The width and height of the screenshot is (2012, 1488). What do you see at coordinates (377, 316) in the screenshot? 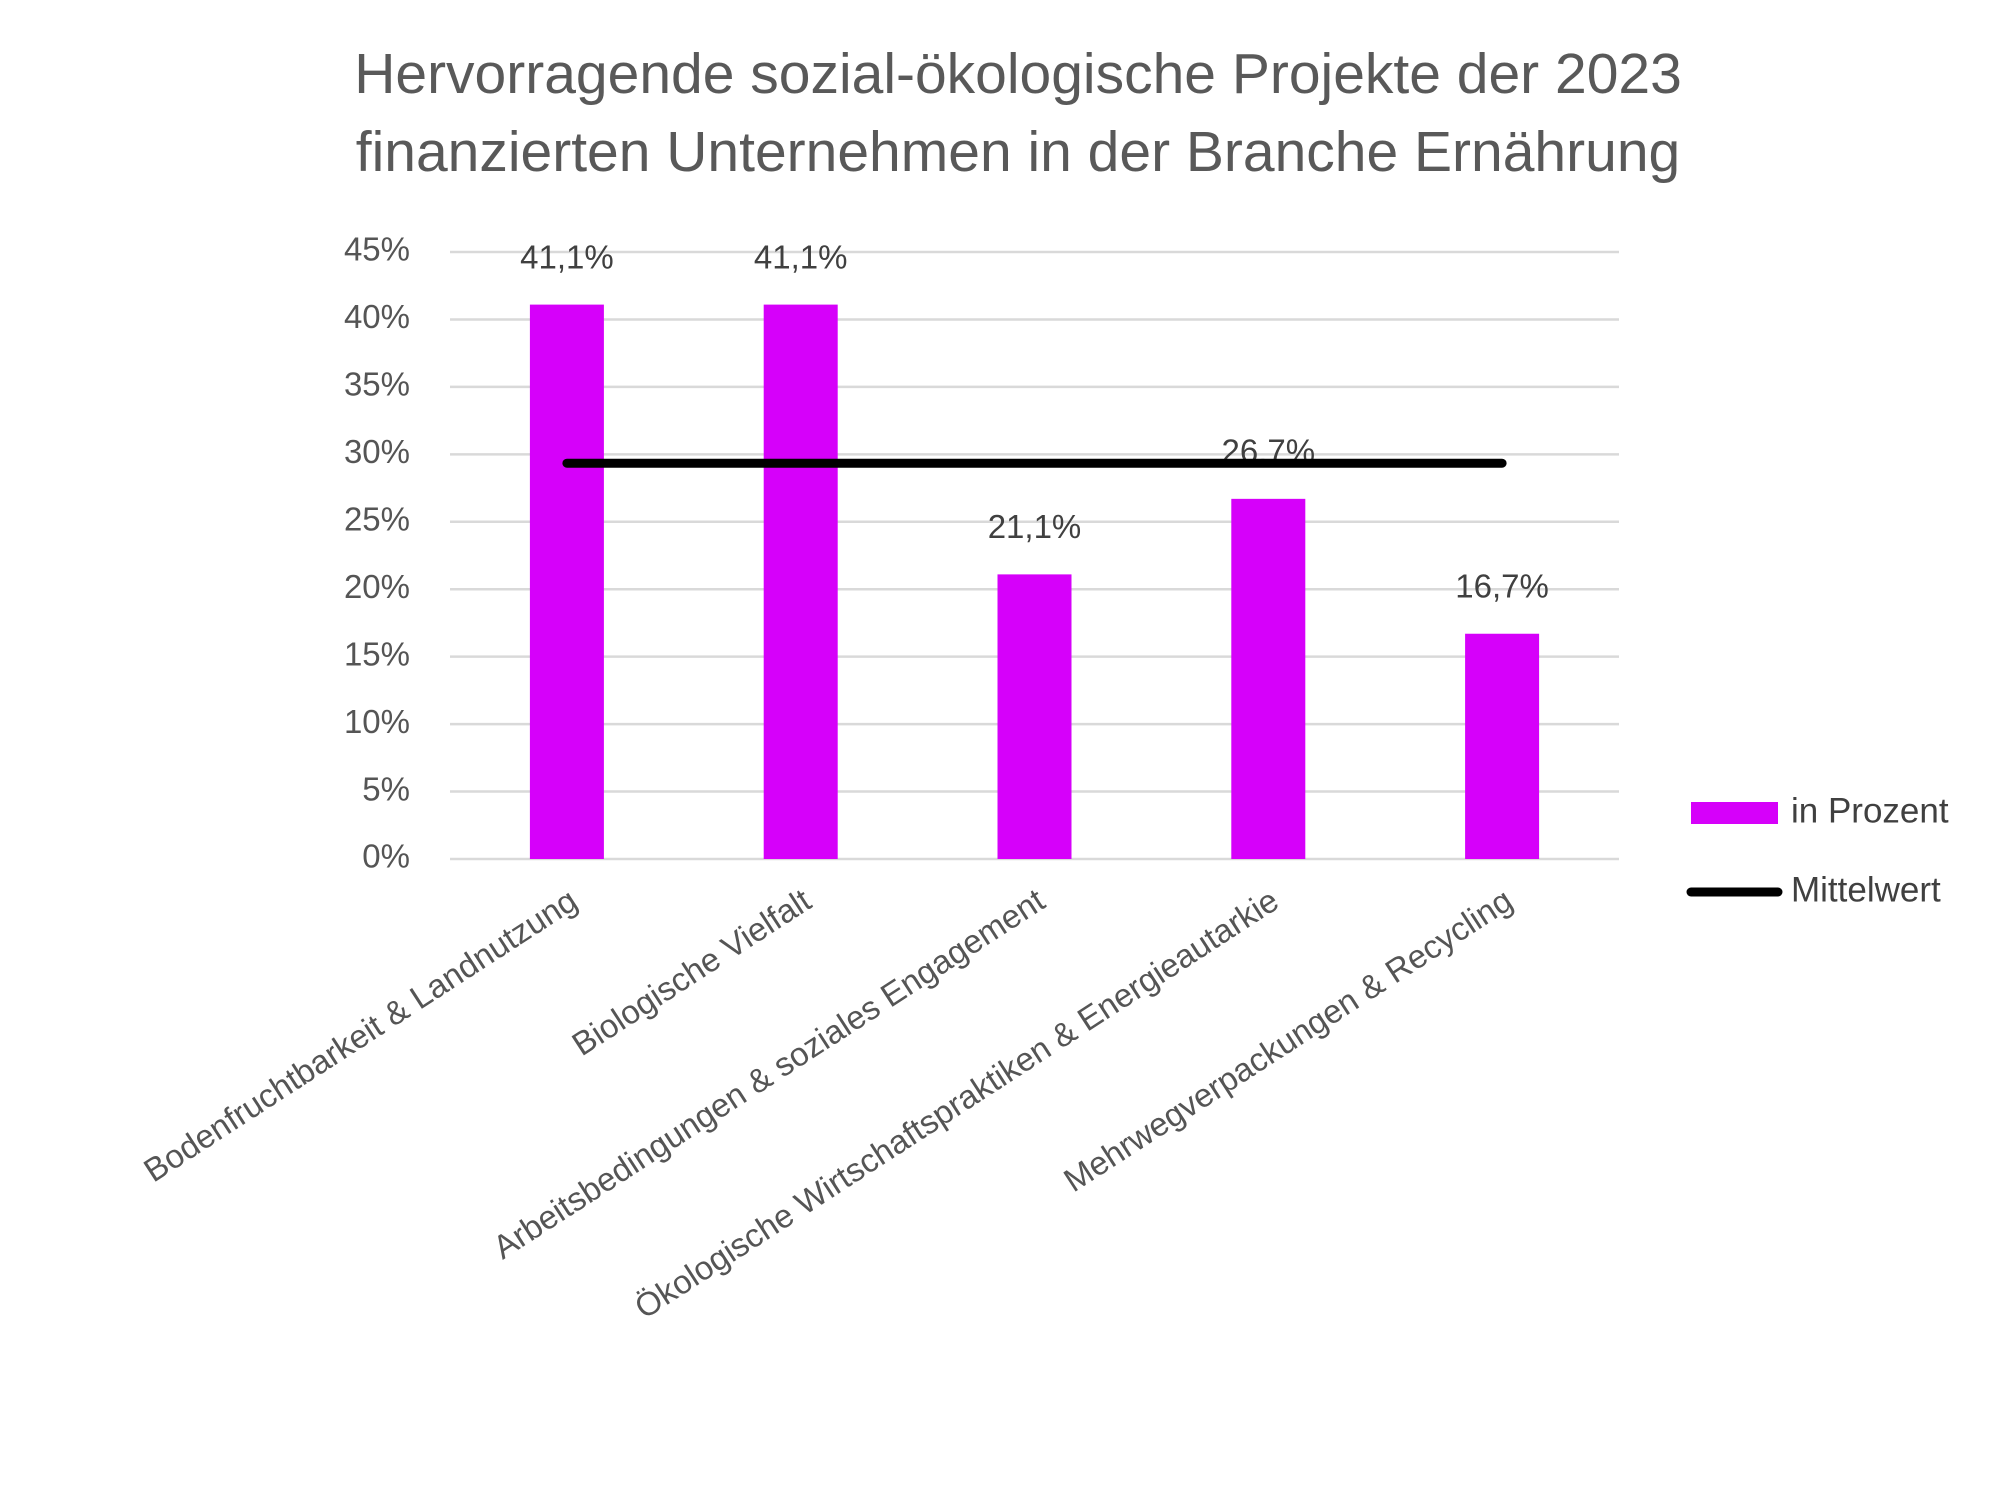
I see `y-tick-label: 40%` at bounding box center [377, 316].